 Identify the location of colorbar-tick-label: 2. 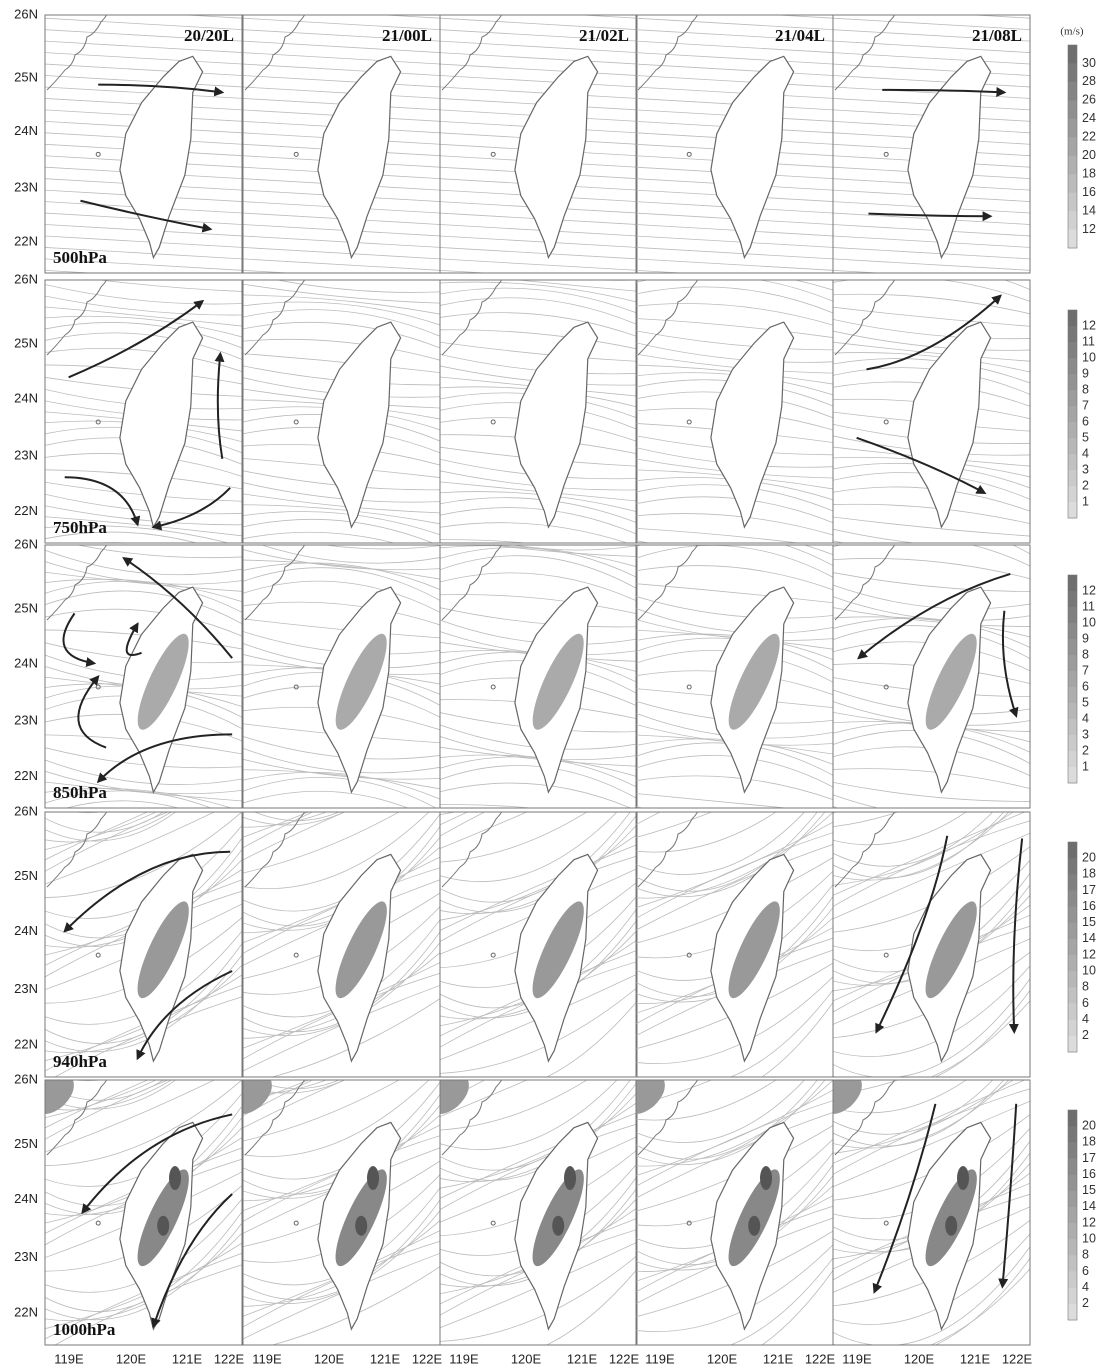
(1085, 1035).